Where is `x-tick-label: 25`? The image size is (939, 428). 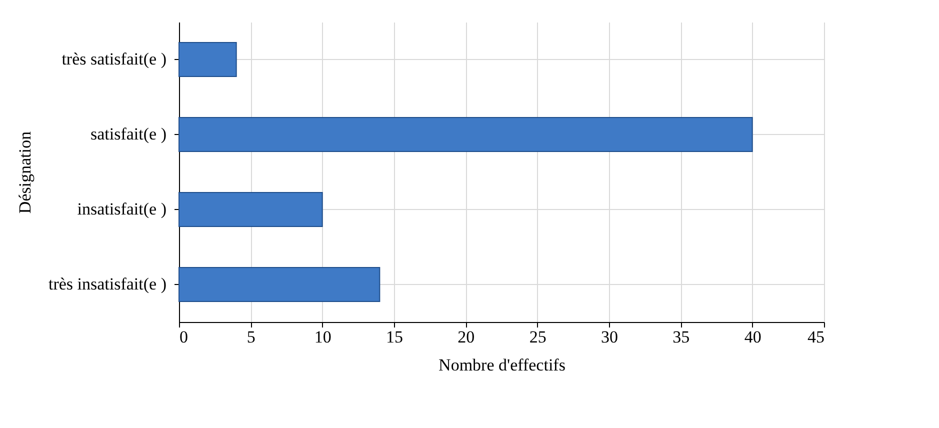
x-tick-label: 25 is located at coordinates (537, 337).